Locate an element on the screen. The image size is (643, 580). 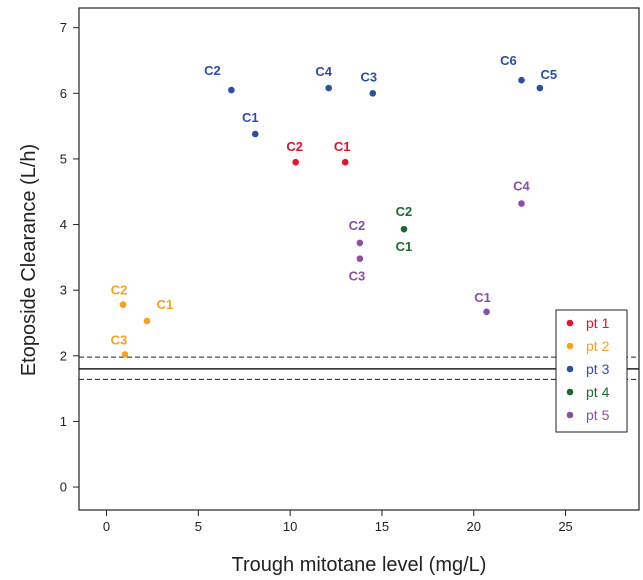
point-label: C5 is located at coordinates (549, 74).